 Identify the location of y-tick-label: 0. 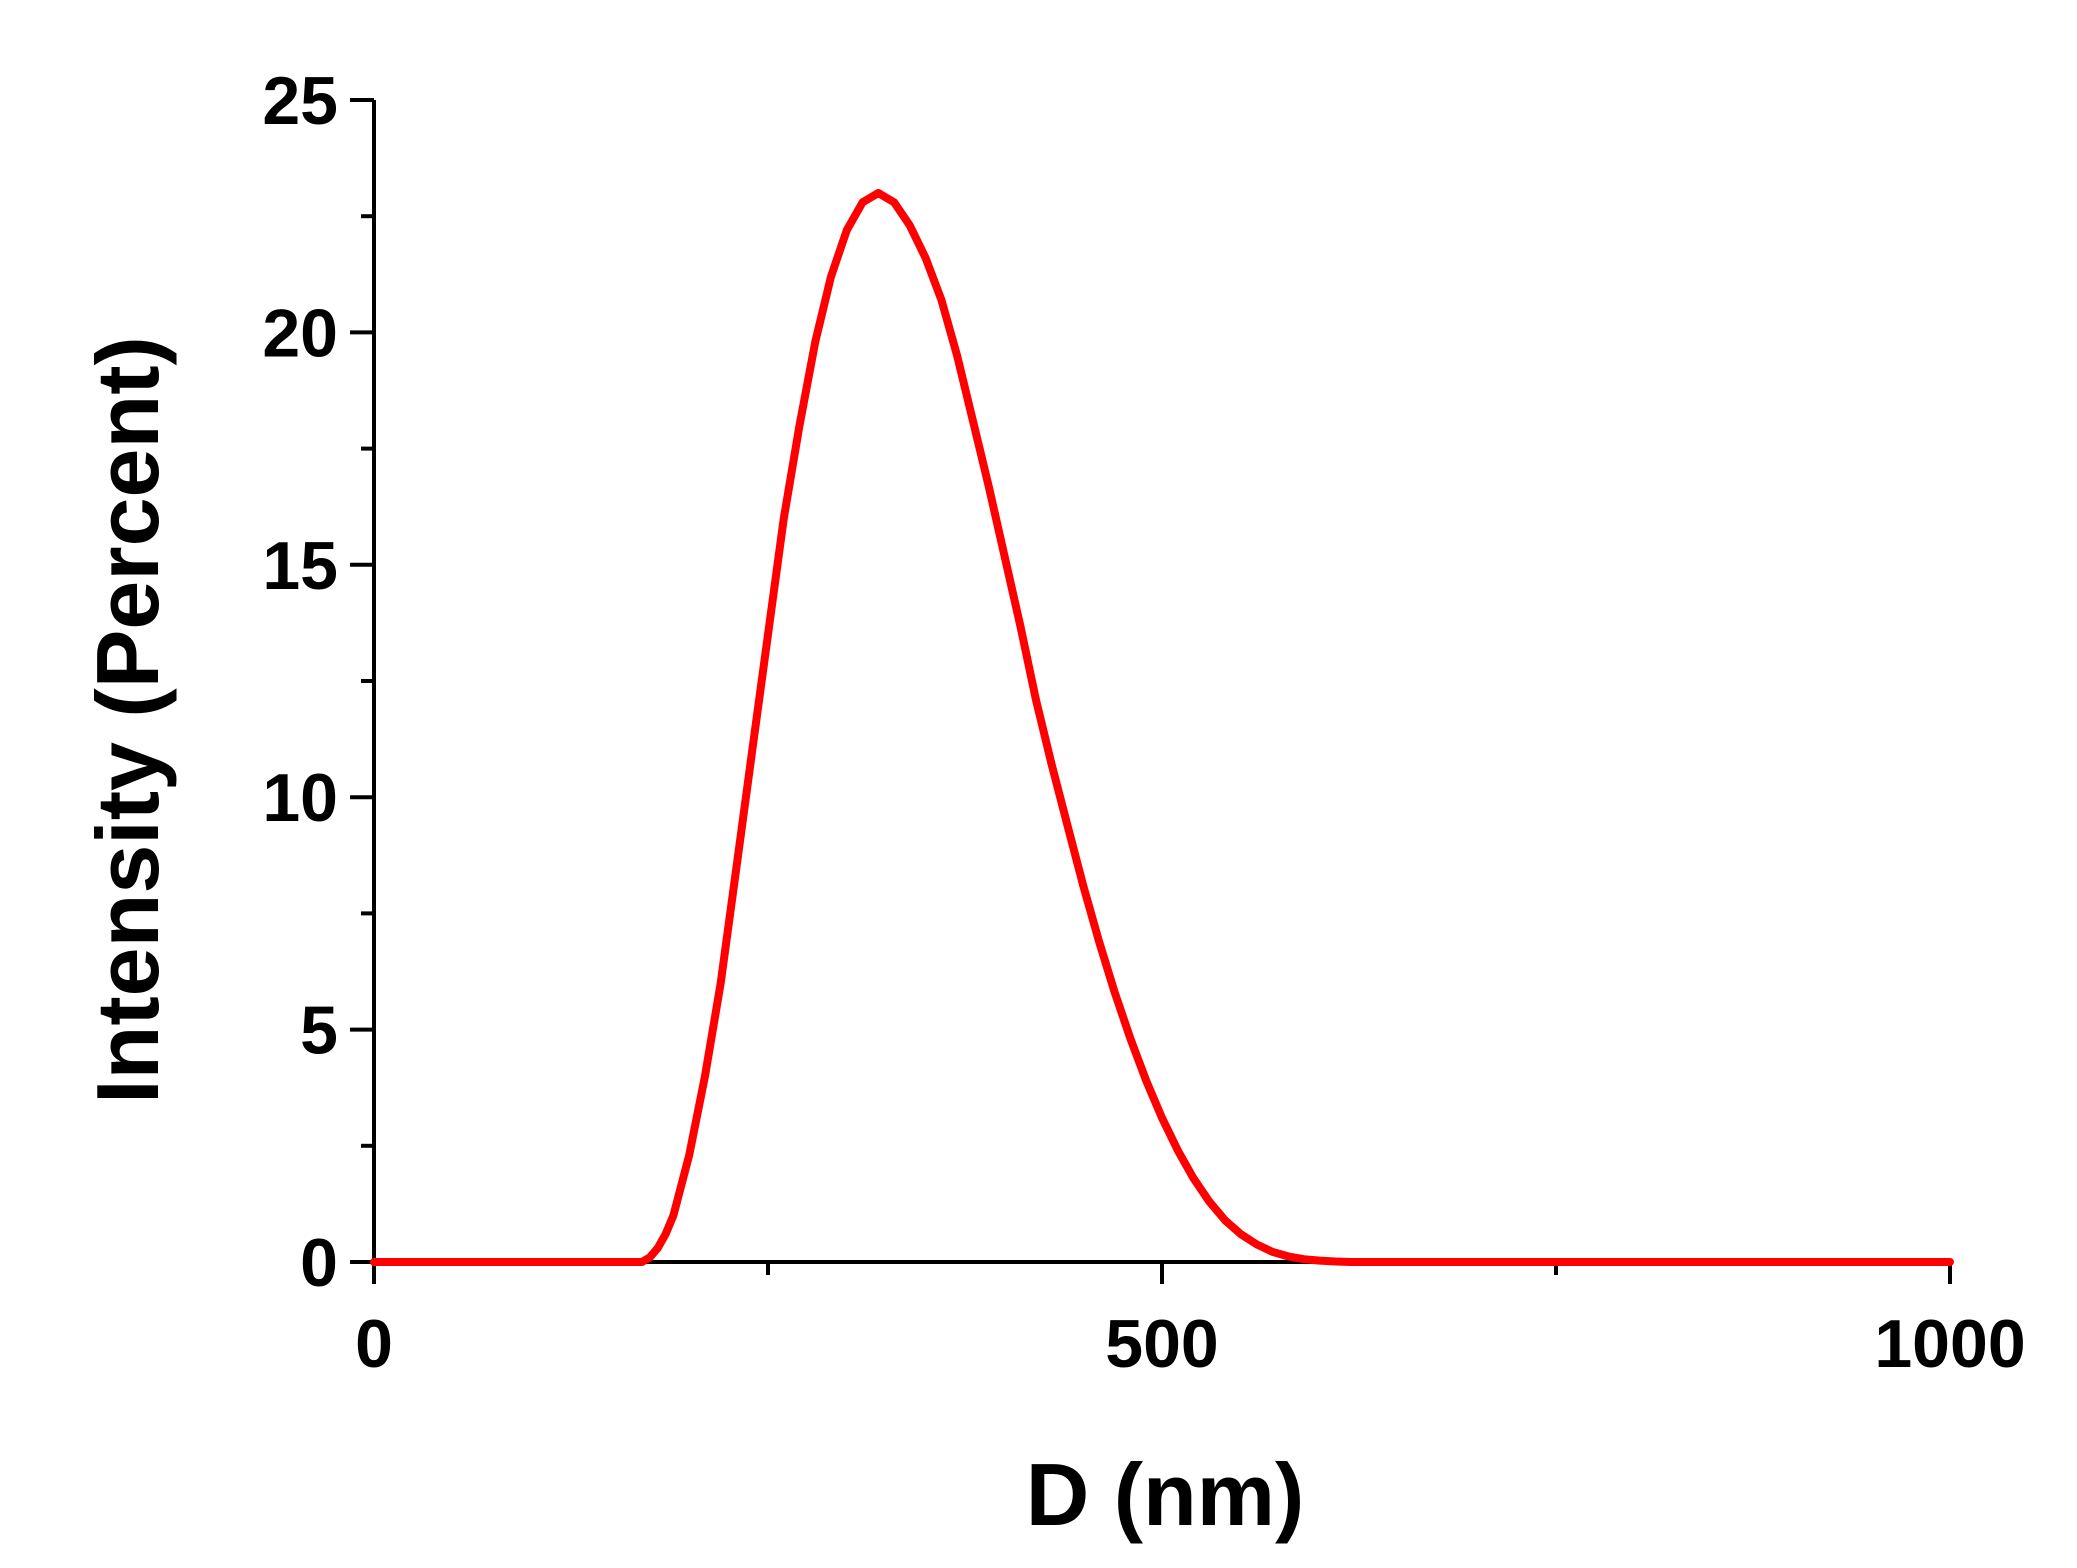
(319, 1263).